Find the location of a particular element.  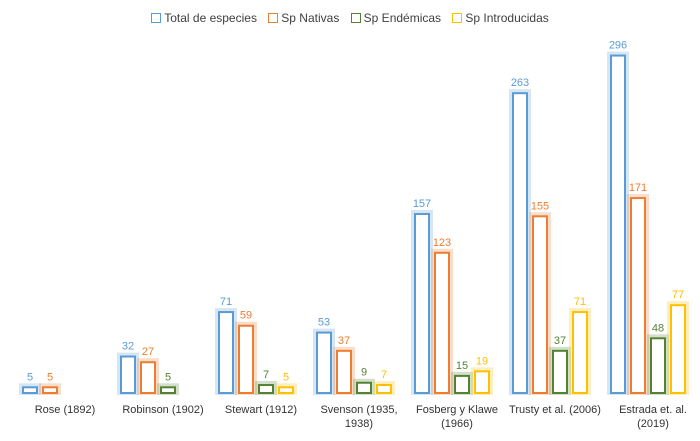

x-tick-label: Estrada et. al. is located at coordinates (653, 410).